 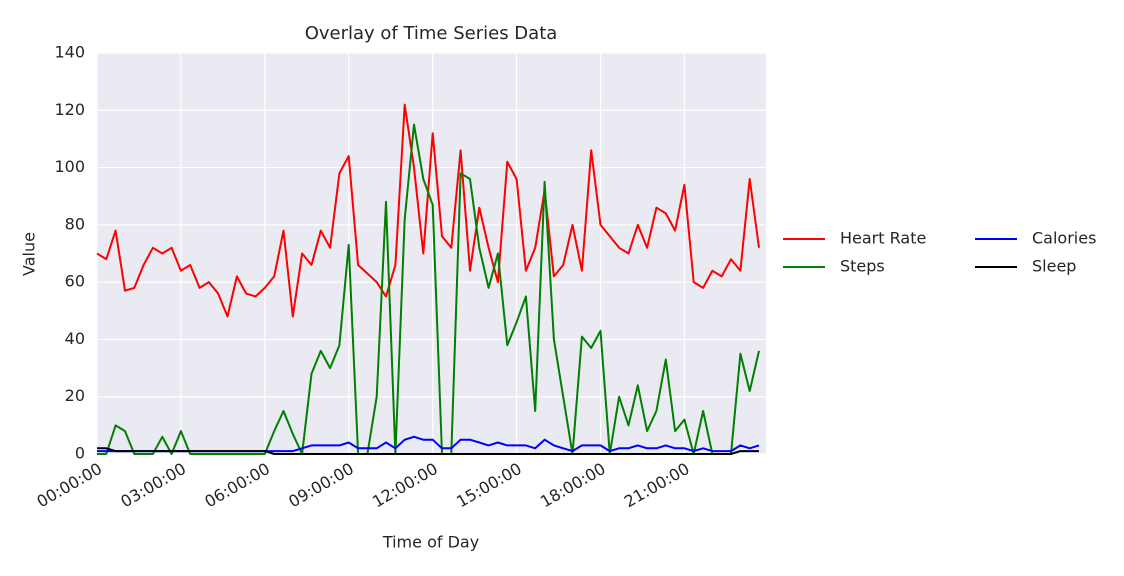 What do you see at coordinates (80, 453) in the screenshot?
I see `y-tick-label: 0` at bounding box center [80, 453].